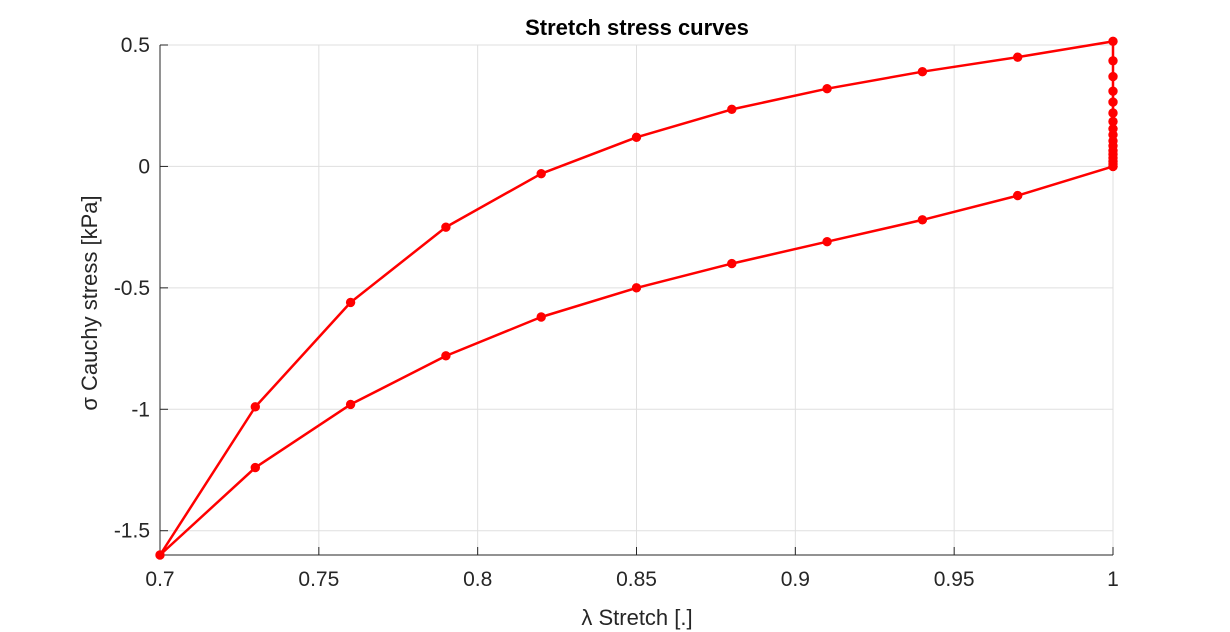  I want to click on y-tick-label: -1, so click(140, 409).